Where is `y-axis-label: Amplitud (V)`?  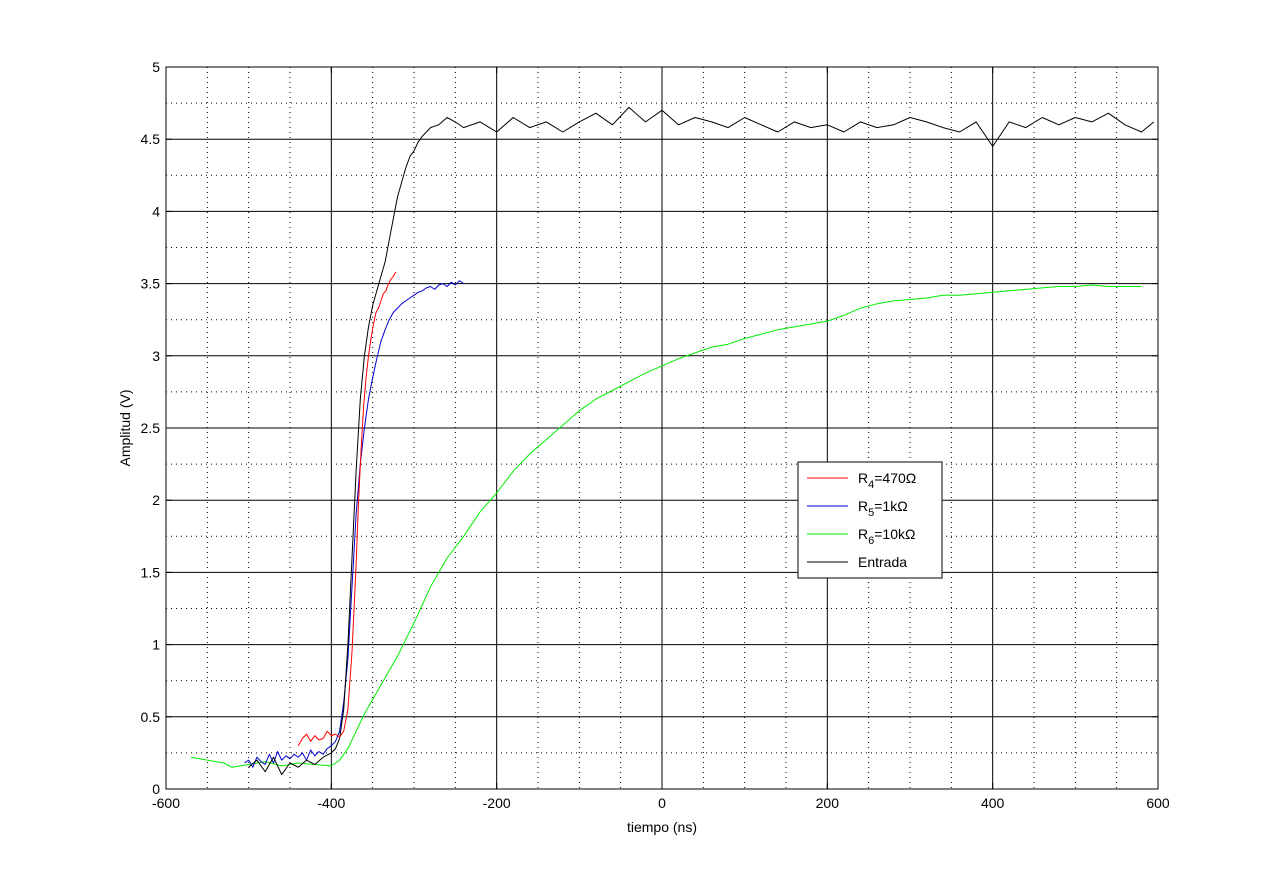 y-axis-label: Amplitud (V) is located at coordinates (125, 427).